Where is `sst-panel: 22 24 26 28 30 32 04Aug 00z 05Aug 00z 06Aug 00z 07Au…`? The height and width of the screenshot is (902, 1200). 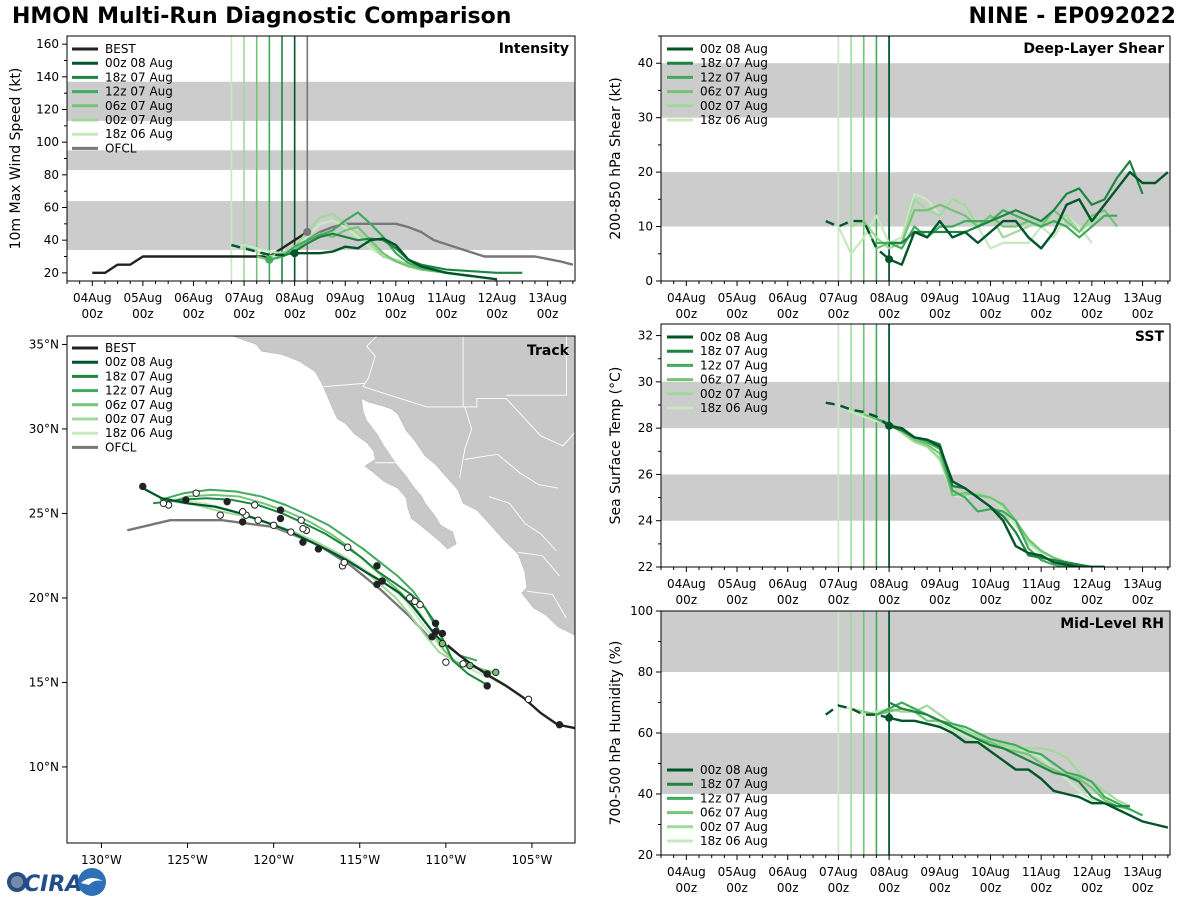 sst-panel: 22 24 26 28 30 32 04Aug 00z 05Aug 00z 06Aug 00z 07Au… is located at coordinates (889, 465).